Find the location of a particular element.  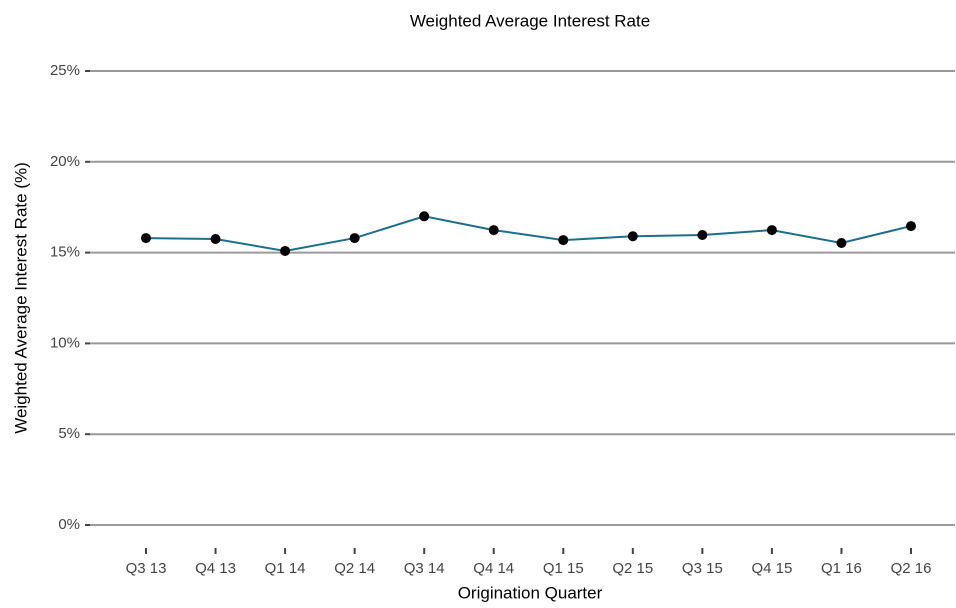

x-tick-label: Q3 13 is located at coordinates (146, 568).